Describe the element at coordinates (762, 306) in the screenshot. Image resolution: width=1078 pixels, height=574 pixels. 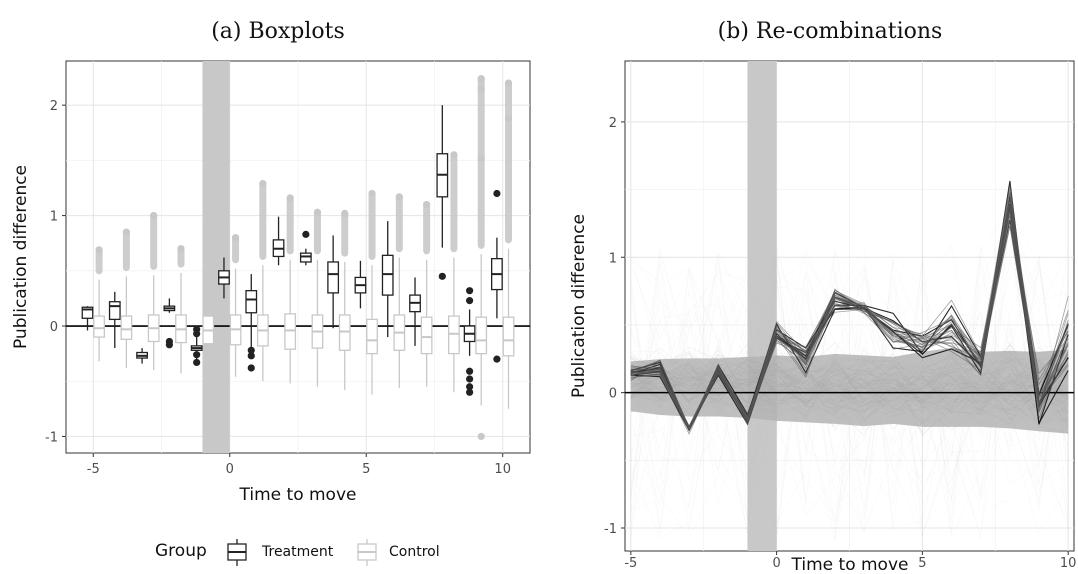
I see `panel-b-shaded-band` at that location.